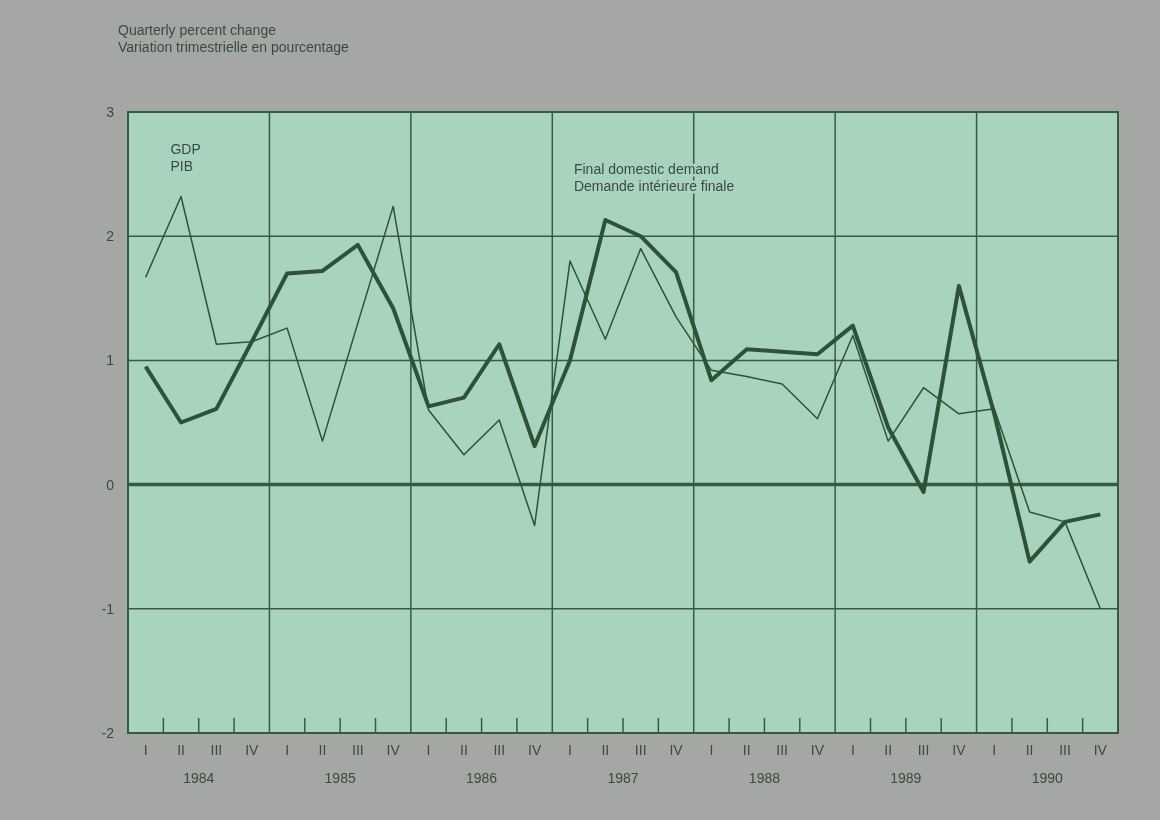 The image size is (1160, 820). I want to click on text: 1987, so click(623, 778).